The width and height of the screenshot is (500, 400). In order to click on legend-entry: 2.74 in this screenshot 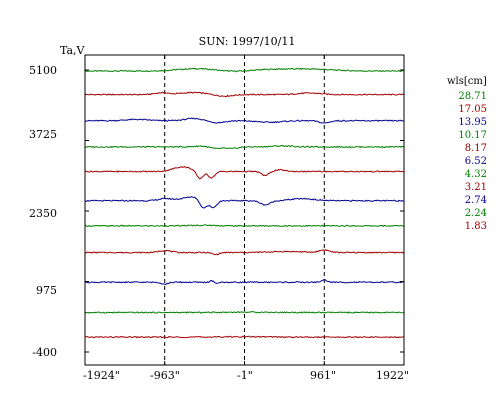, I will do `click(475, 200)`.